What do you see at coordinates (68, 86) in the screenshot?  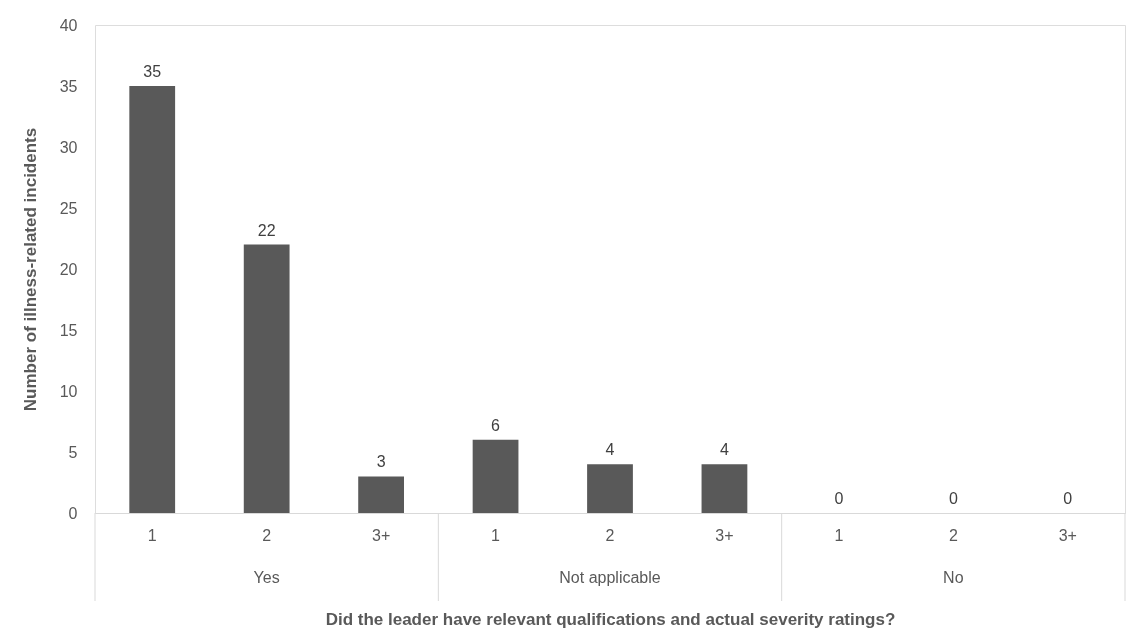 I see `y-tick-label: 35` at bounding box center [68, 86].